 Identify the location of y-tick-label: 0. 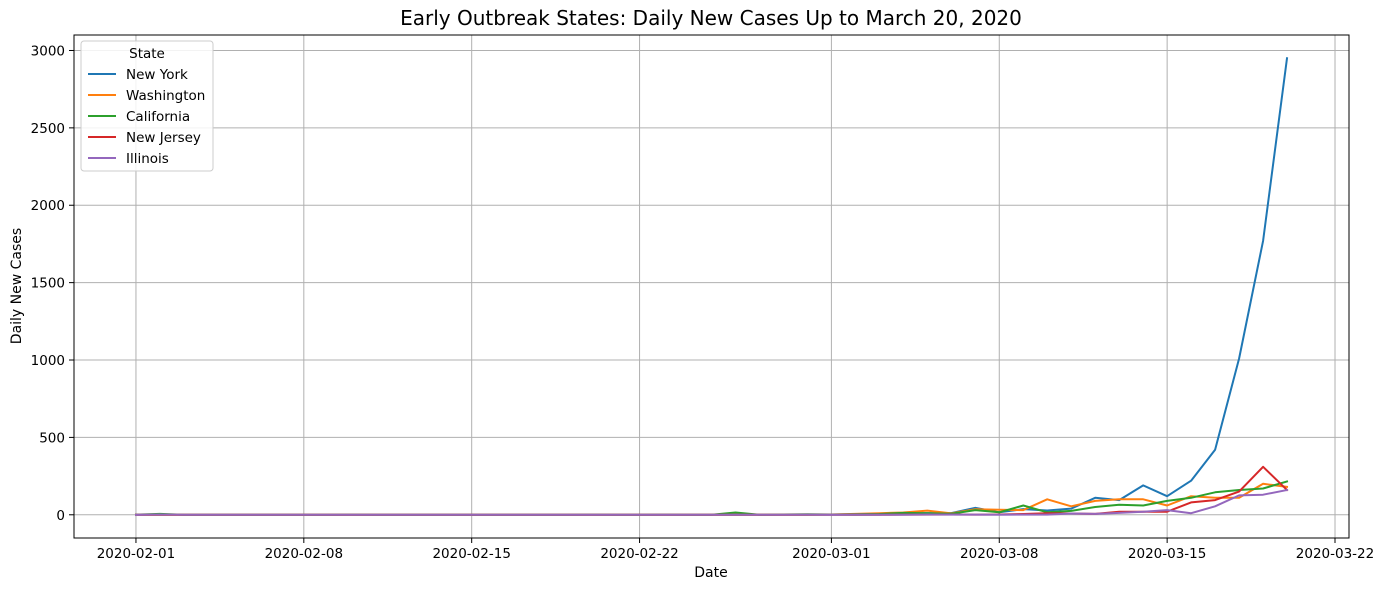
(60, 516).